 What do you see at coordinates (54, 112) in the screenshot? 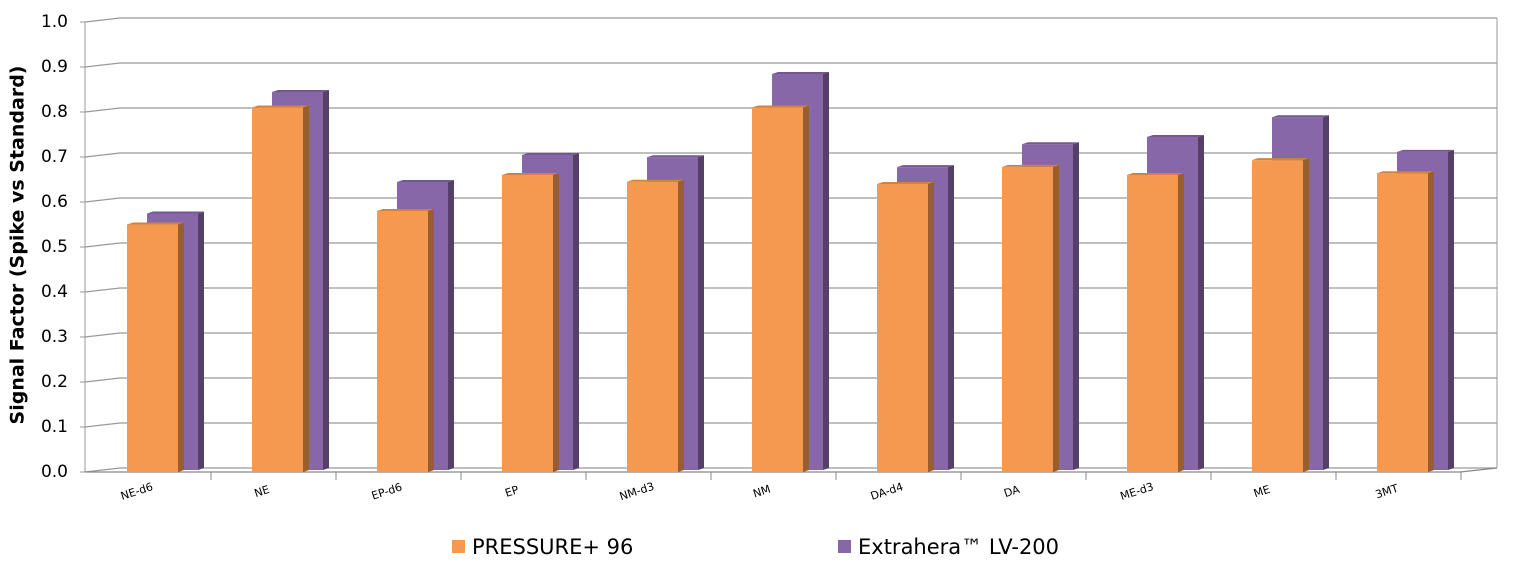
I see `y-tick-label: 0.8` at bounding box center [54, 112].